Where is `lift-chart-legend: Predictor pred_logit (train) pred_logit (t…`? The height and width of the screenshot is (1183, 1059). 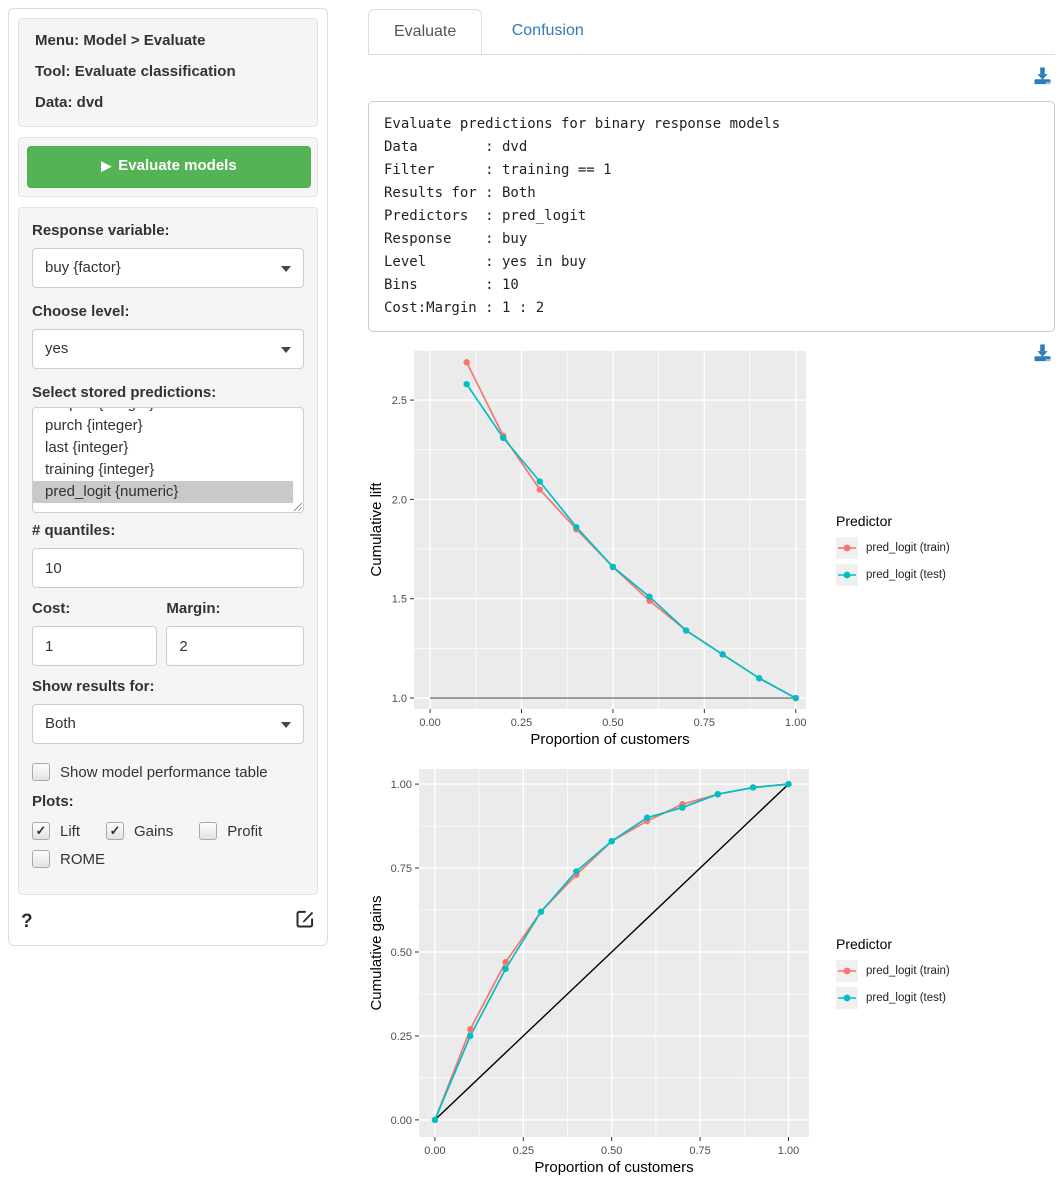 lift-chart-legend: Predictor pred_logit (train) pred_logit (t… is located at coordinates (911, 552).